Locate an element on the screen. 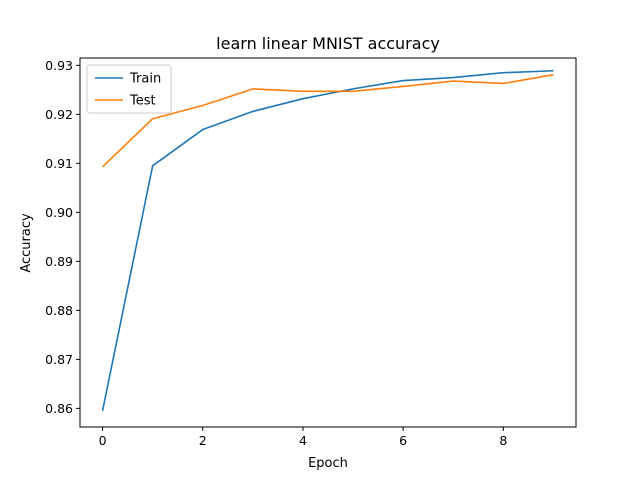 Image resolution: width=640 pixels, height=485 pixels. legend-label-train: Train is located at coordinates (145, 79).